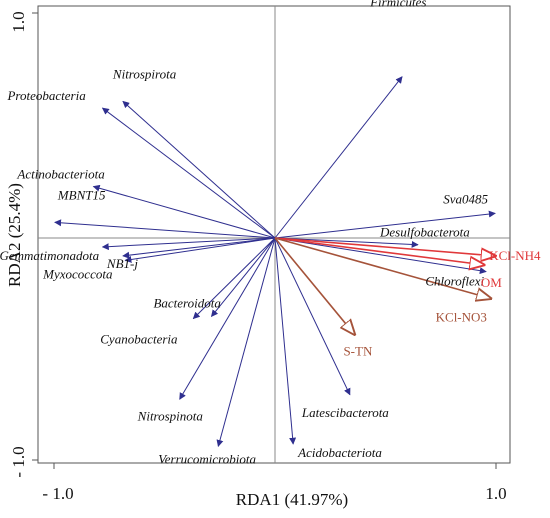  I want to click on species-label-nitrospinota: Nitrospinota, so click(170, 415).